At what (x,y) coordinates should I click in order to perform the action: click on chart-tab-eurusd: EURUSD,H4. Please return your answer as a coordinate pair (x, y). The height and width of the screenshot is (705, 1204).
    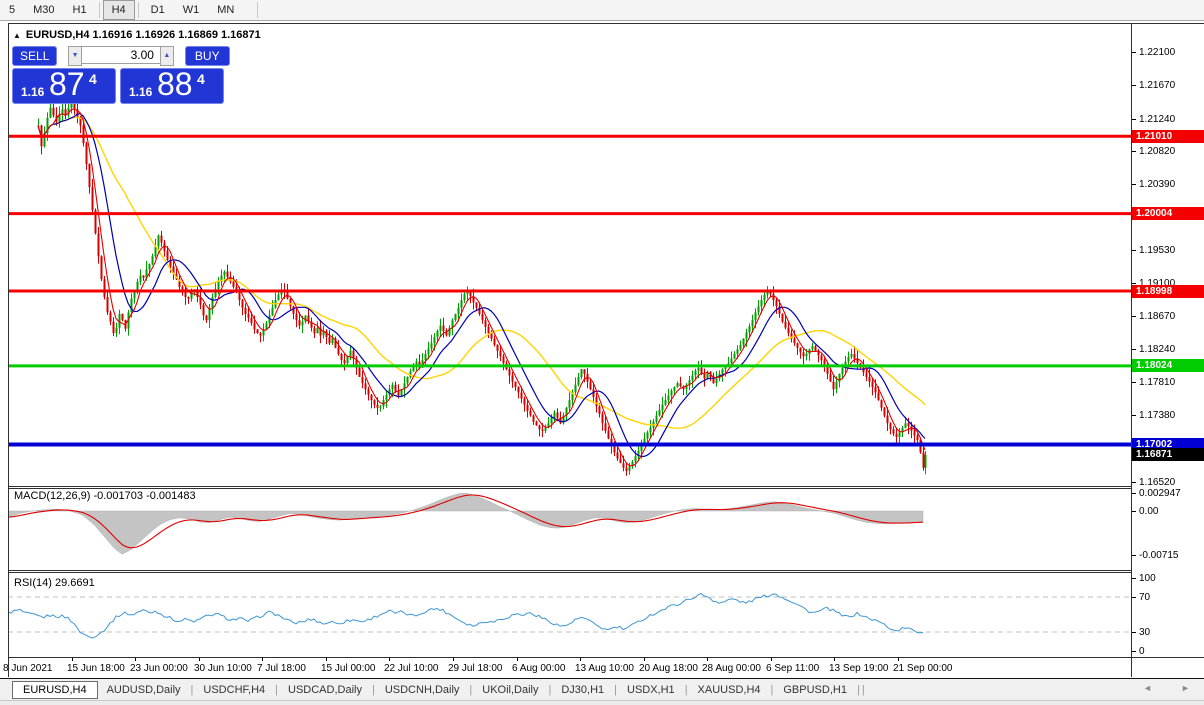
    Looking at the image, I should click on (55, 690).